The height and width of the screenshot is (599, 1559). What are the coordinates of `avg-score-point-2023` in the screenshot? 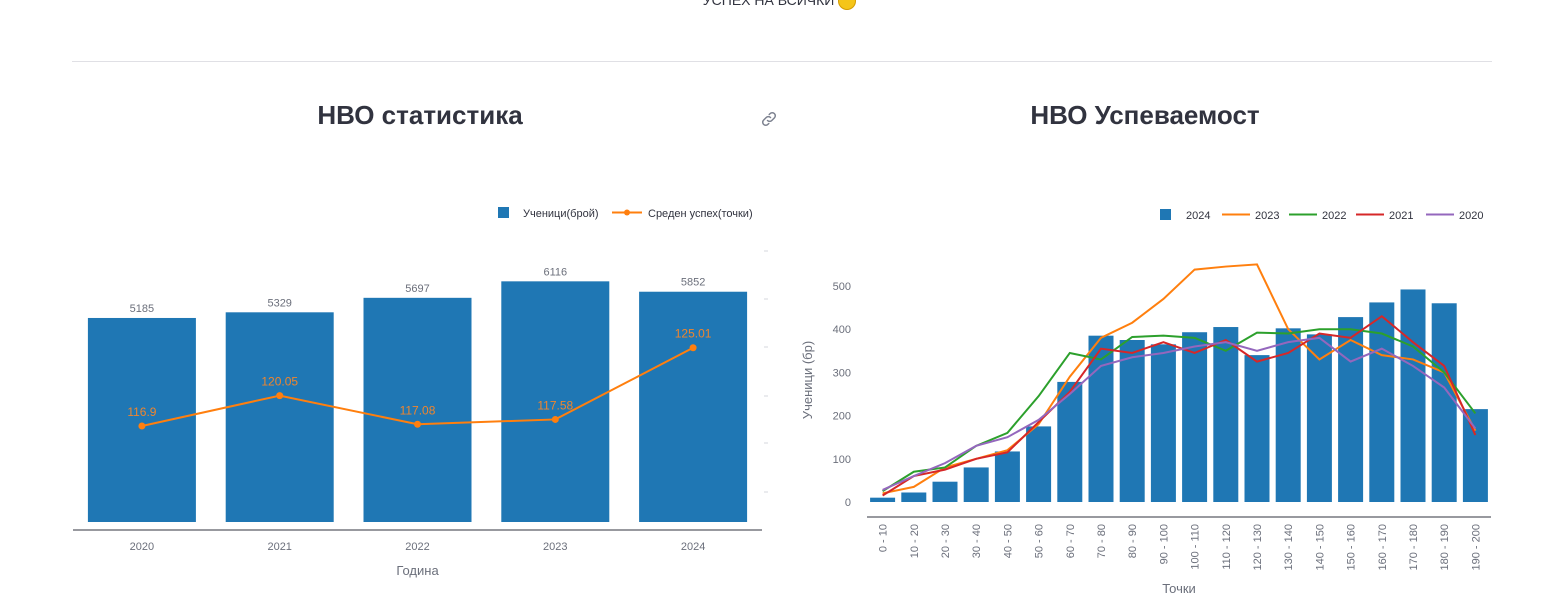 It's located at (555, 419).